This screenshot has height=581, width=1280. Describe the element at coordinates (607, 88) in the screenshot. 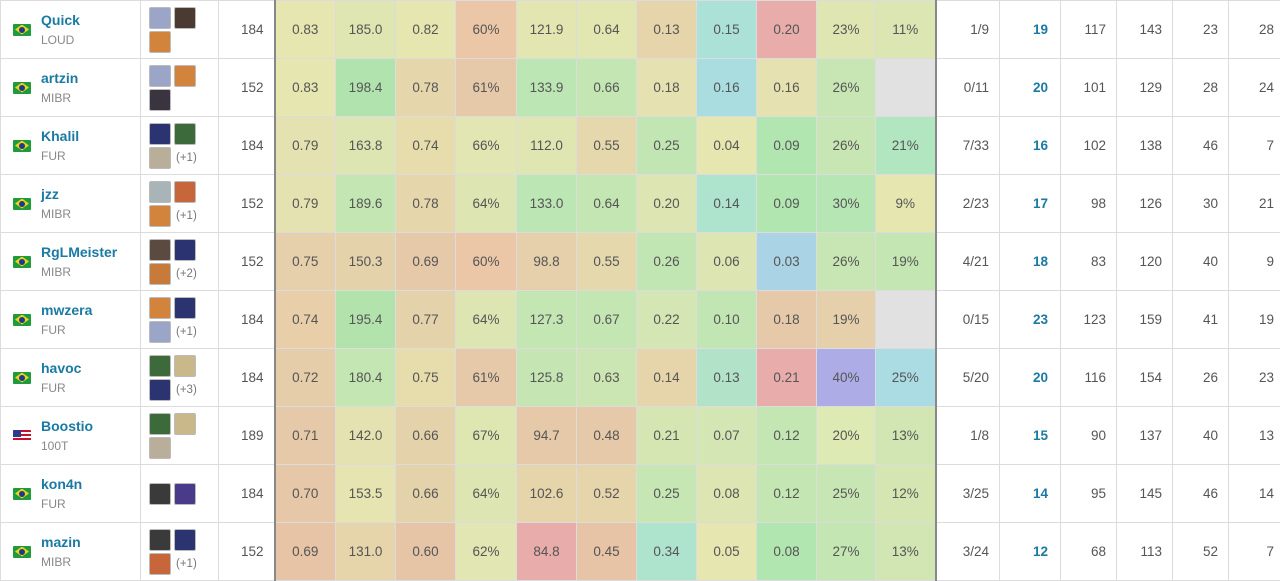

I see `stat-kpr: 0.66` at that location.